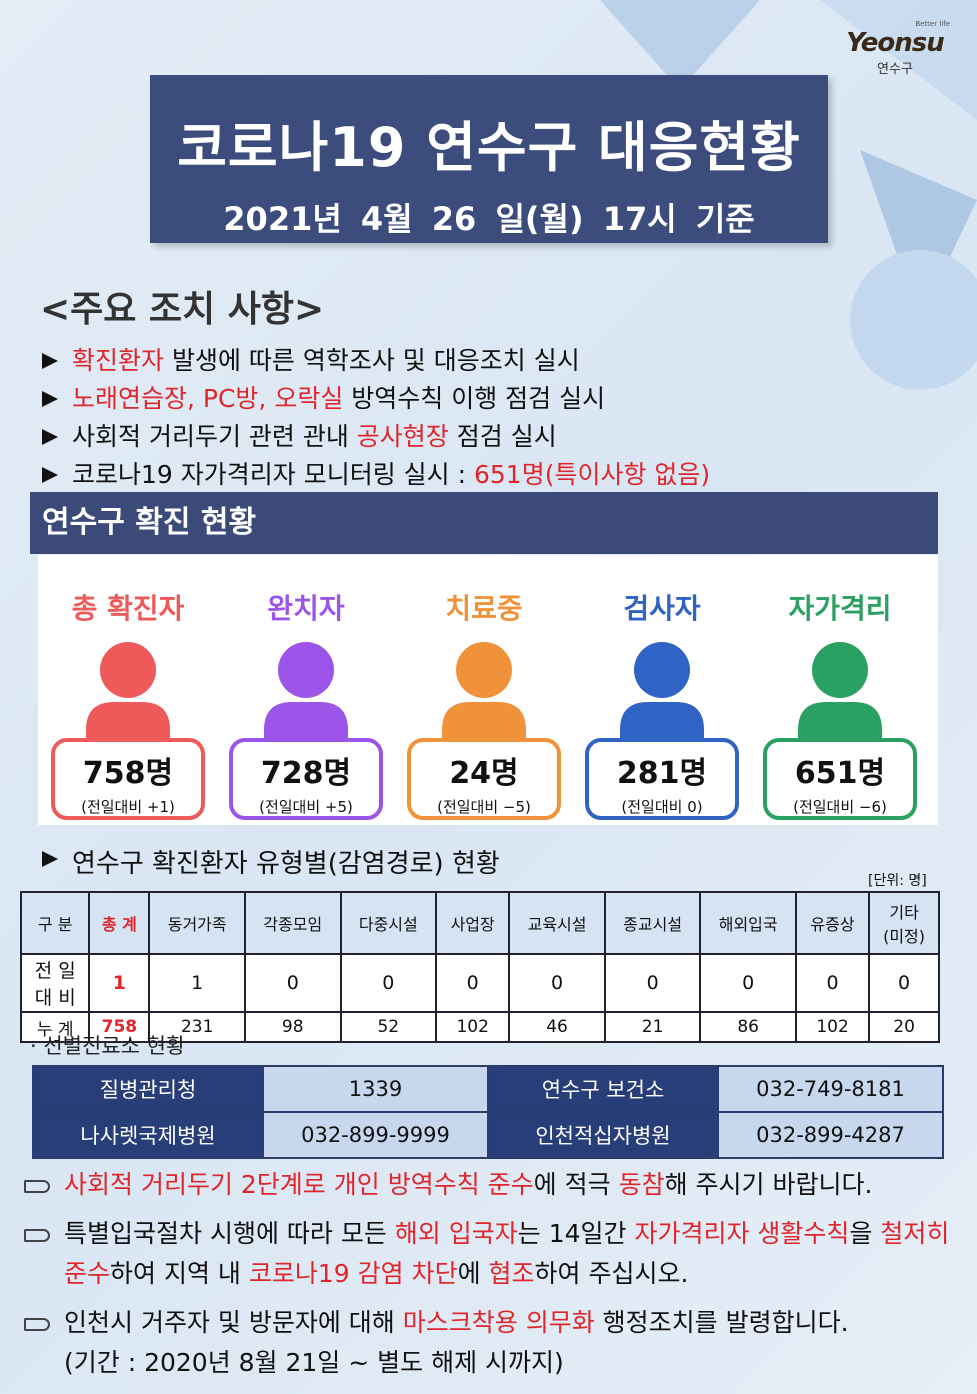  Describe the element at coordinates (662, 608) in the screenshot. I see `card-label: 검사자` at that location.